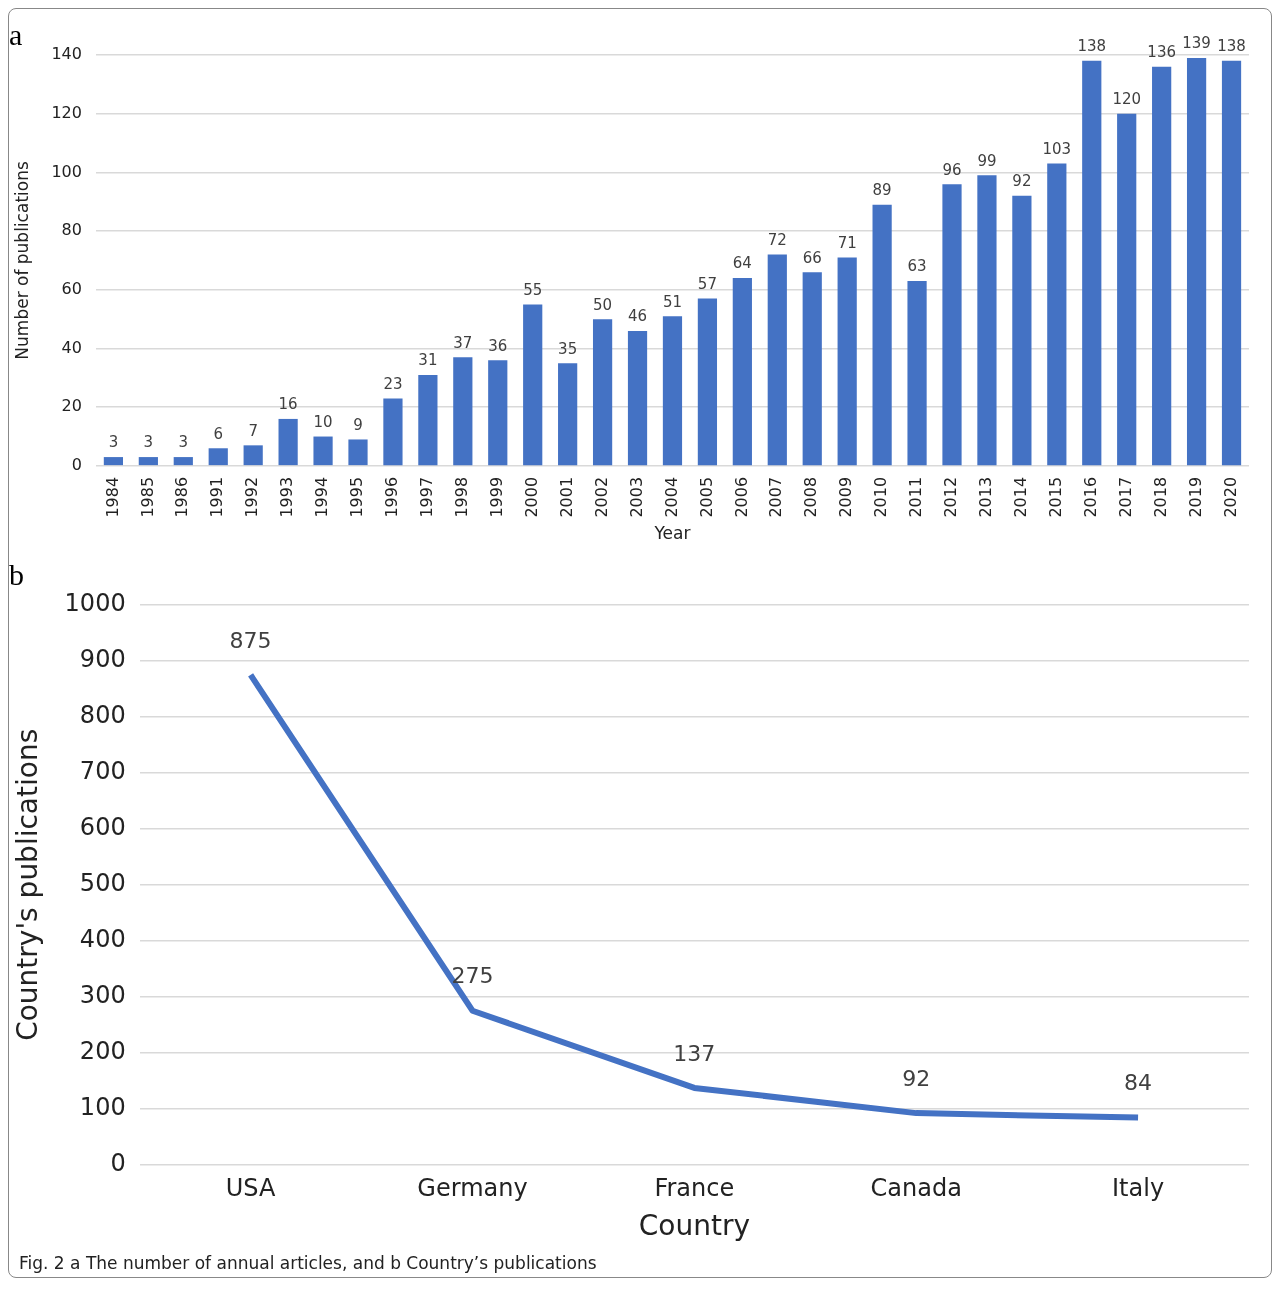 The height and width of the screenshot is (1290, 1285). What do you see at coordinates (1230, 497) in the screenshot?
I see `x-tick-label: 2020` at bounding box center [1230, 497].